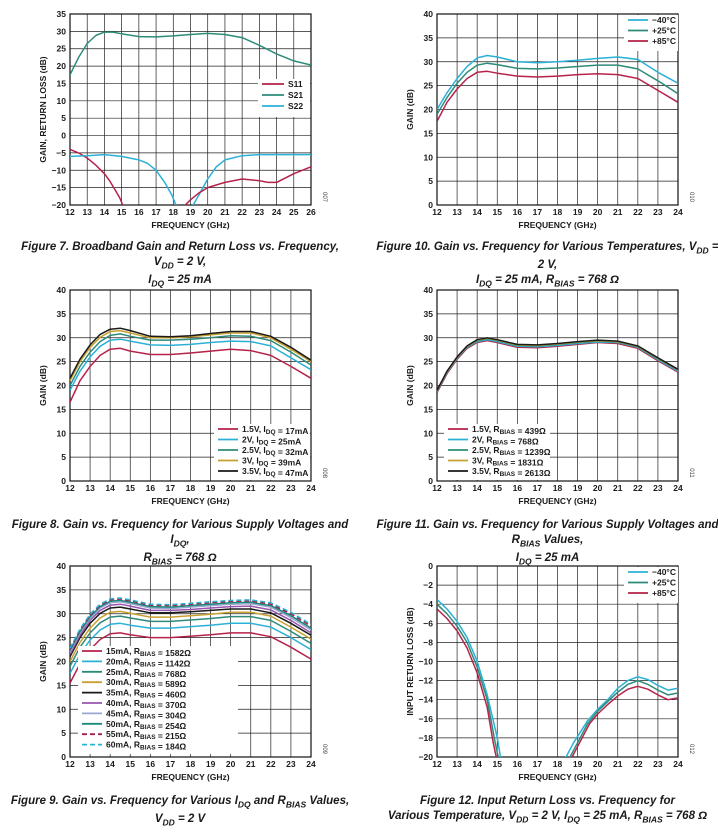  What do you see at coordinates (428, 623) in the screenshot?
I see `y-tick-label: −6` at bounding box center [428, 623].